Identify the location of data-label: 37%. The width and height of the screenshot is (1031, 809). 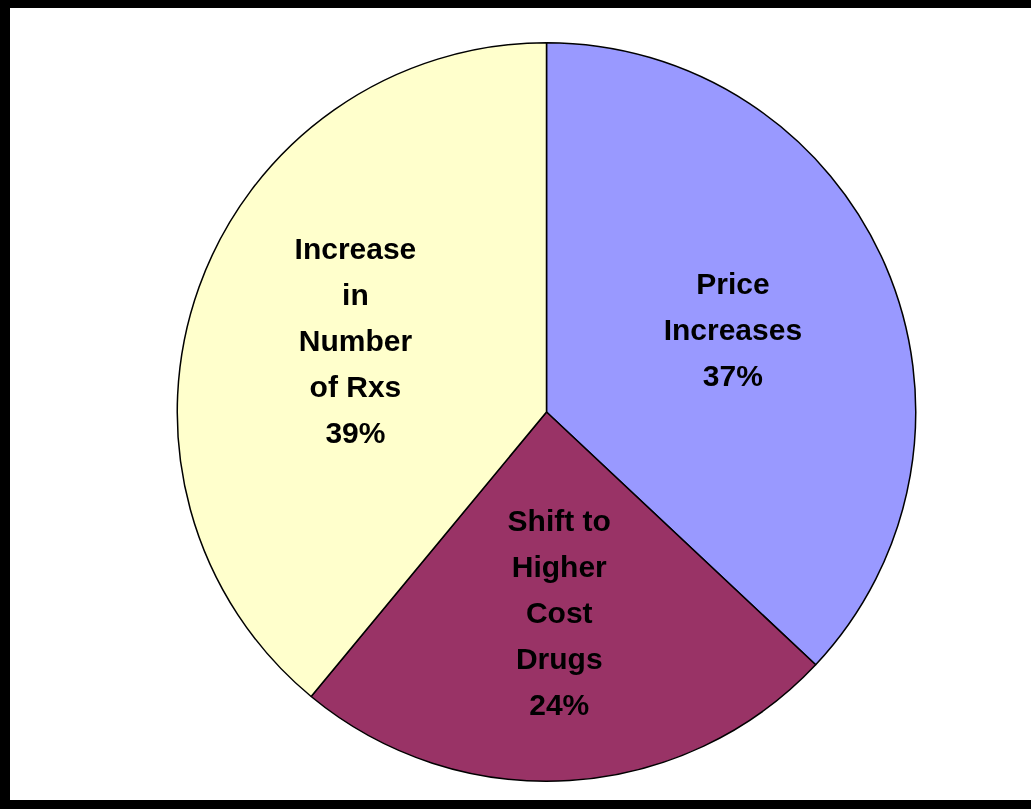
(732, 375).